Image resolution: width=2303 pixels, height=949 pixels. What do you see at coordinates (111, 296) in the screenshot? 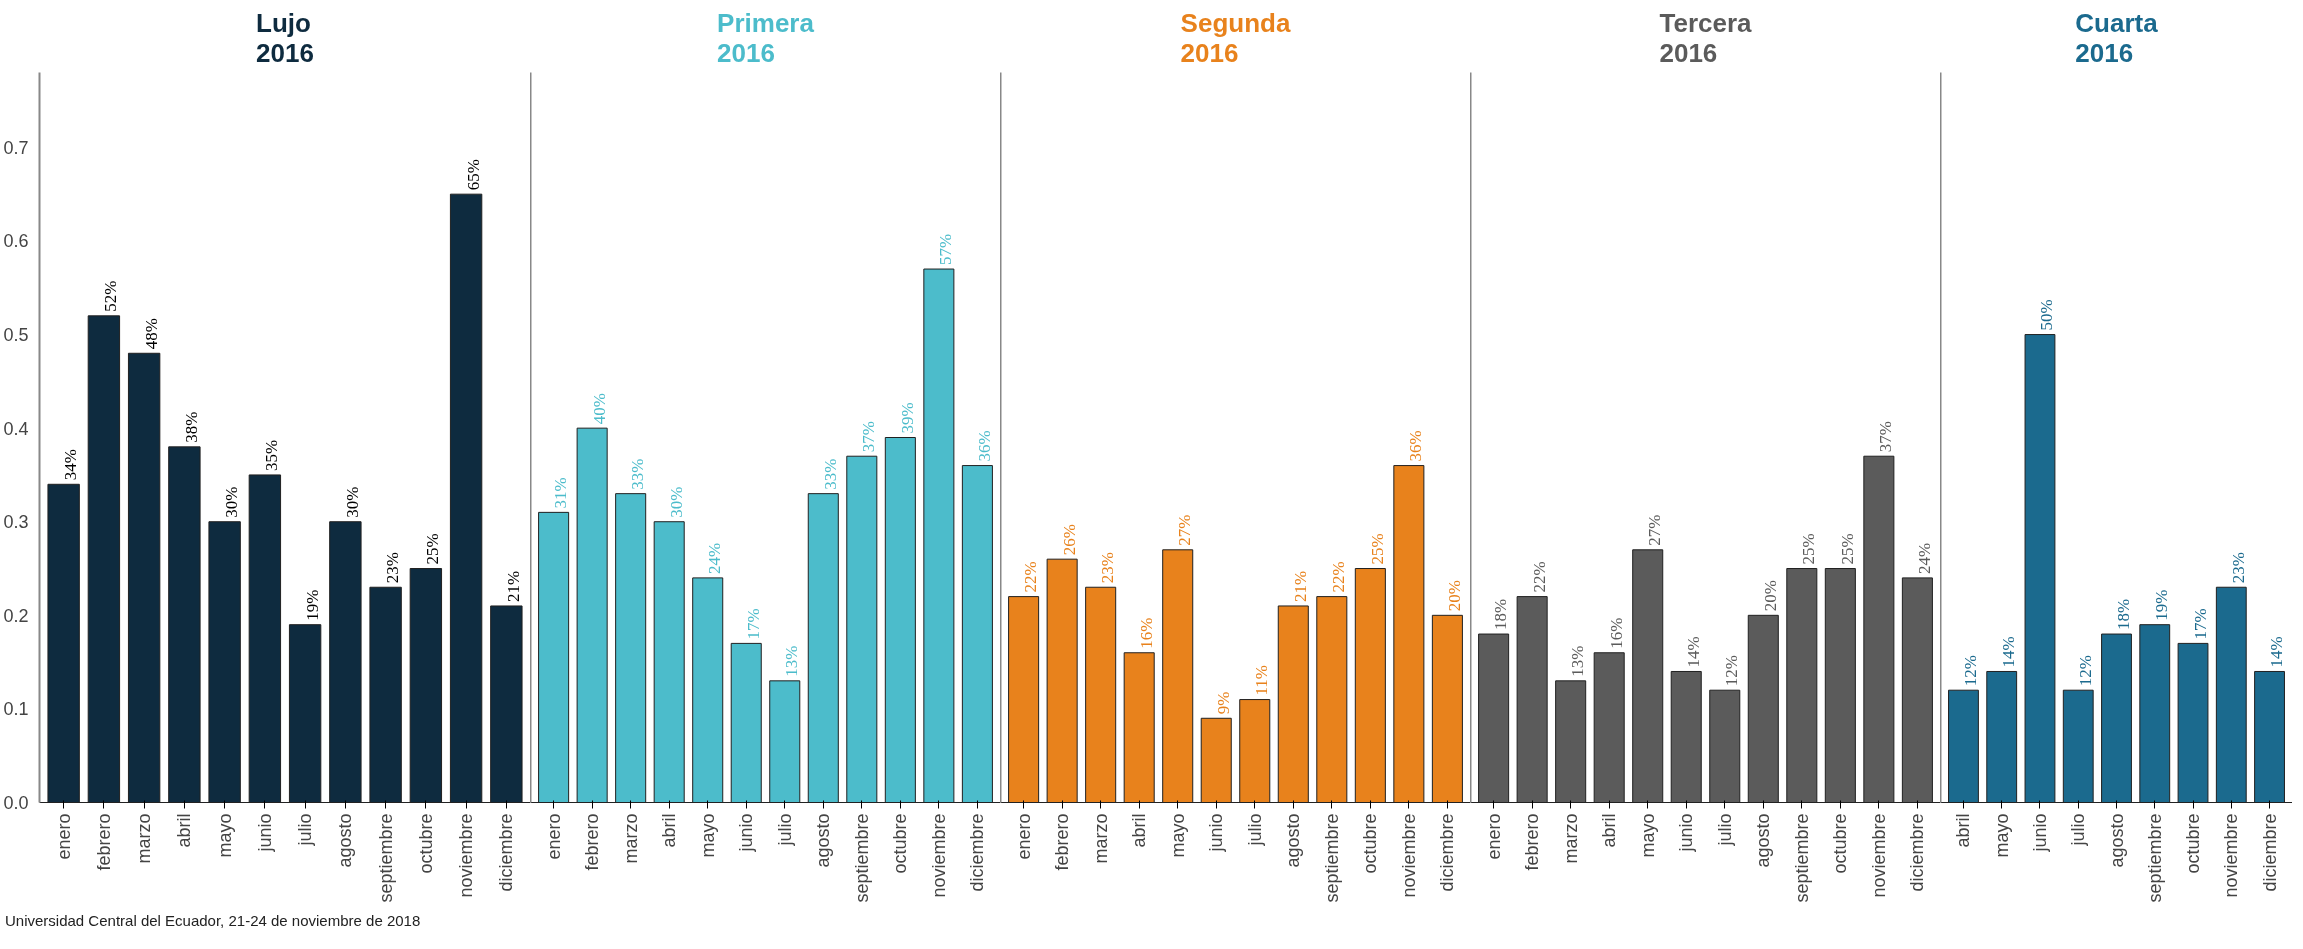
I see `data-label: 52%` at bounding box center [111, 296].